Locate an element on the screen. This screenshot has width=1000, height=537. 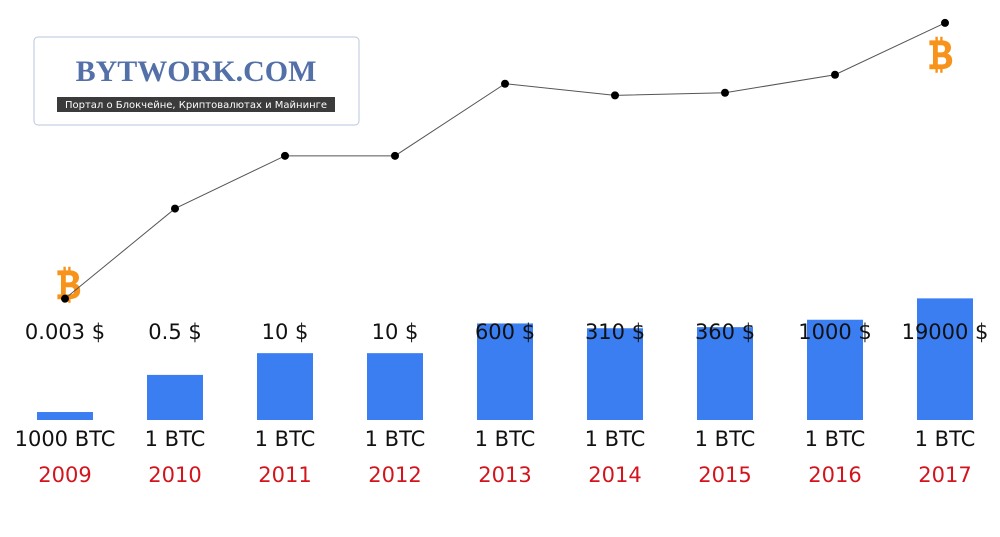
logo-band is located at coordinates (196, 104).